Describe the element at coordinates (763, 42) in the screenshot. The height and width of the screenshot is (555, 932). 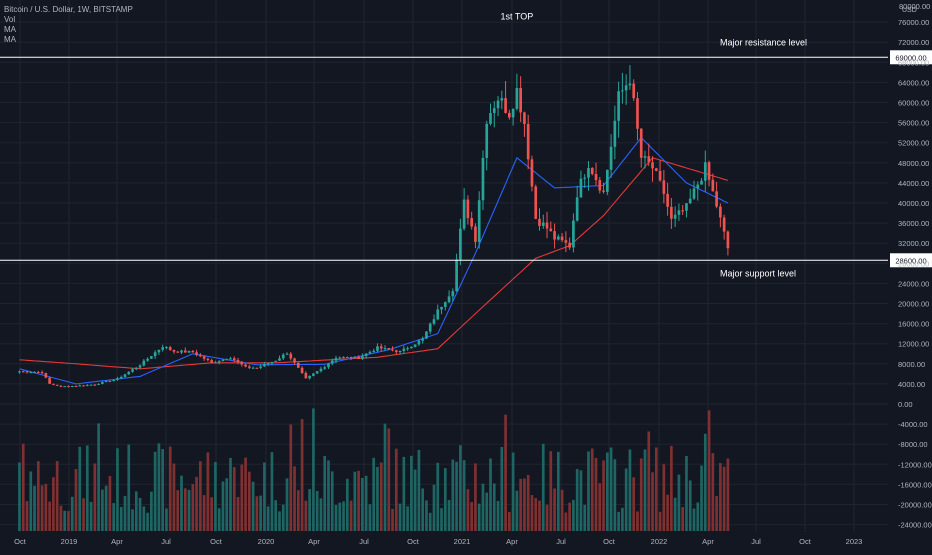
I see `level-label: Major resistance level` at that location.